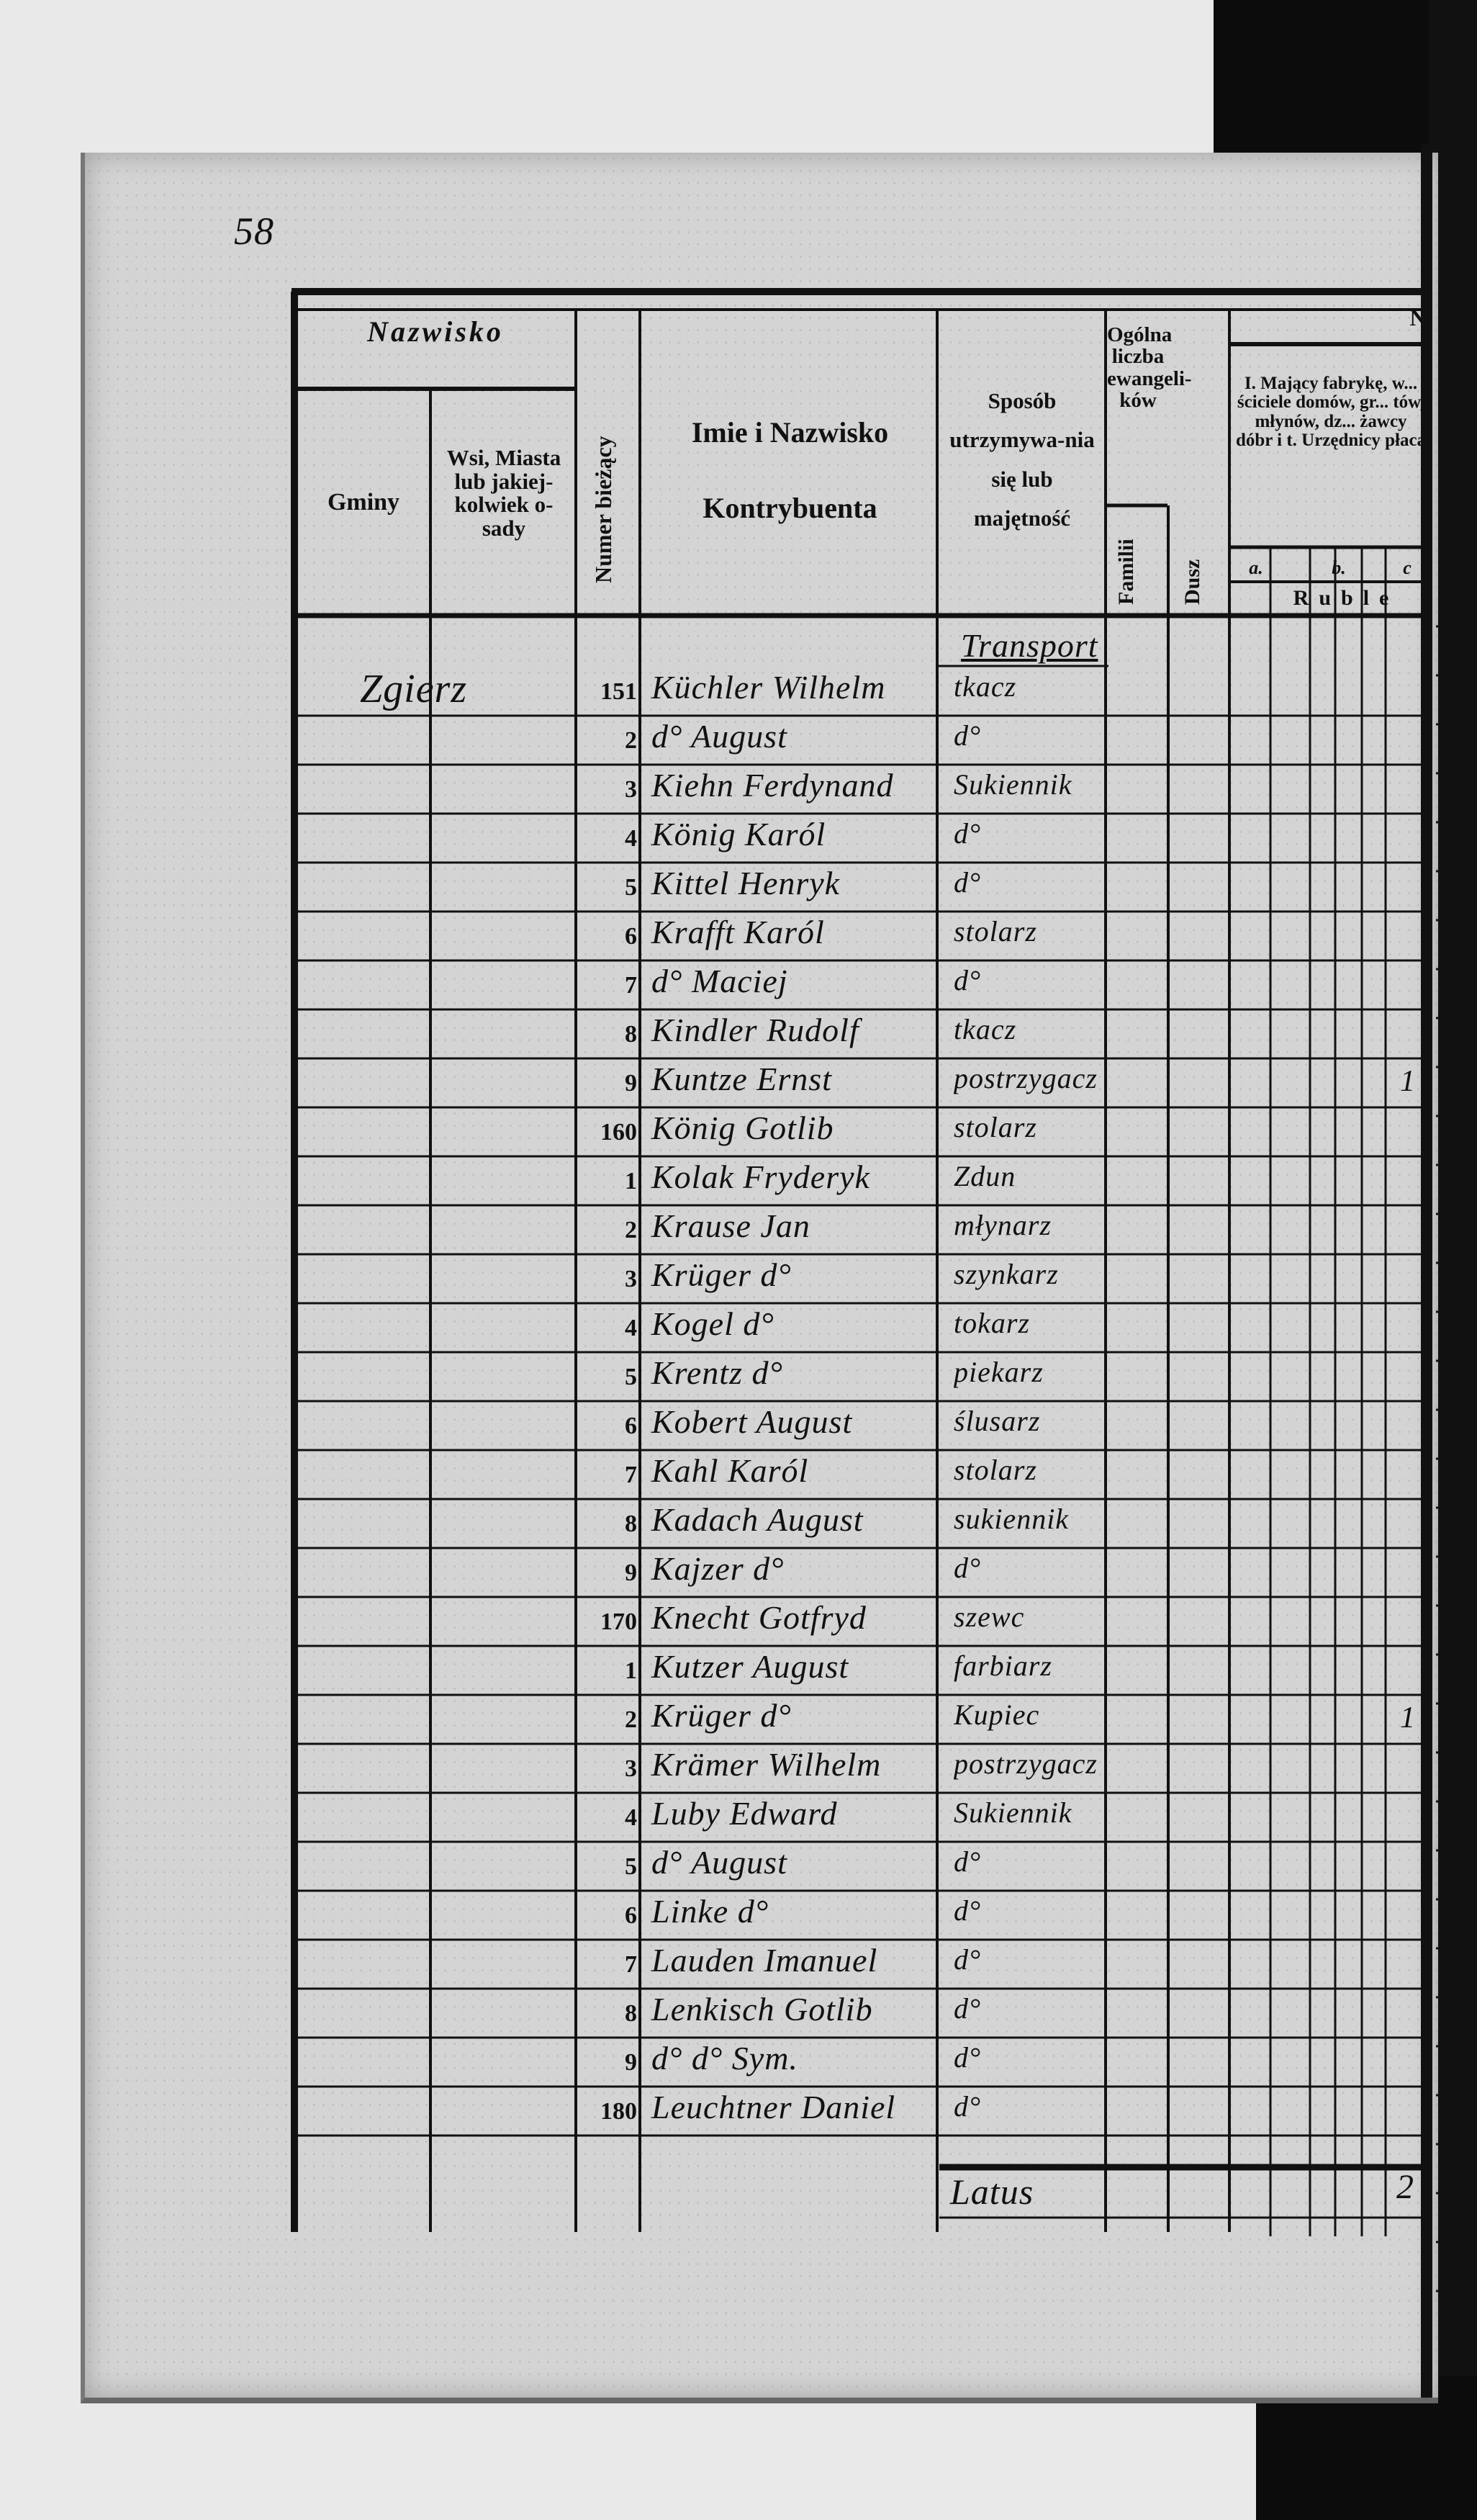  What do you see at coordinates (718, 1568) in the screenshot?
I see `contributor-name: Kajzer d°` at bounding box center [718, 1568].